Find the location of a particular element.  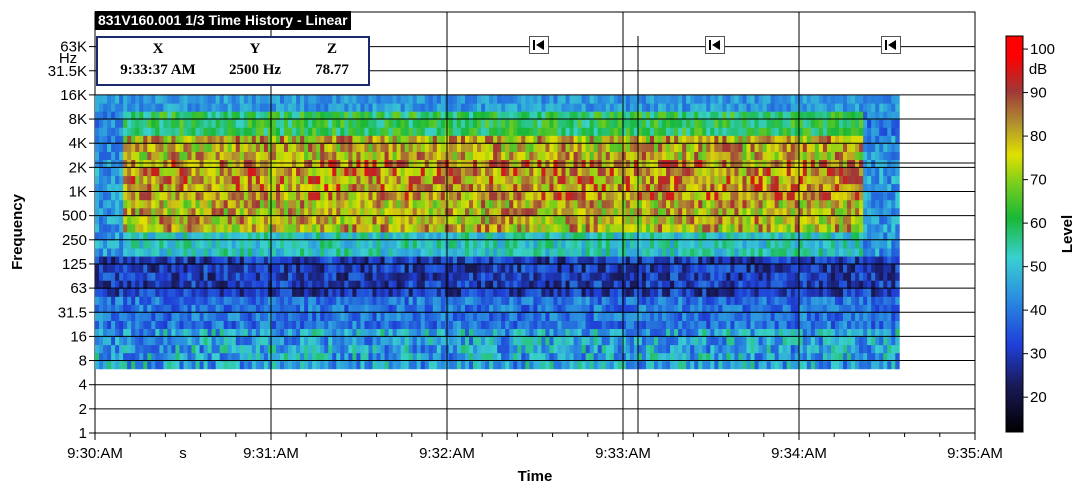

colorbar-tick-label: 60 is located at coordinates (1038, 223).